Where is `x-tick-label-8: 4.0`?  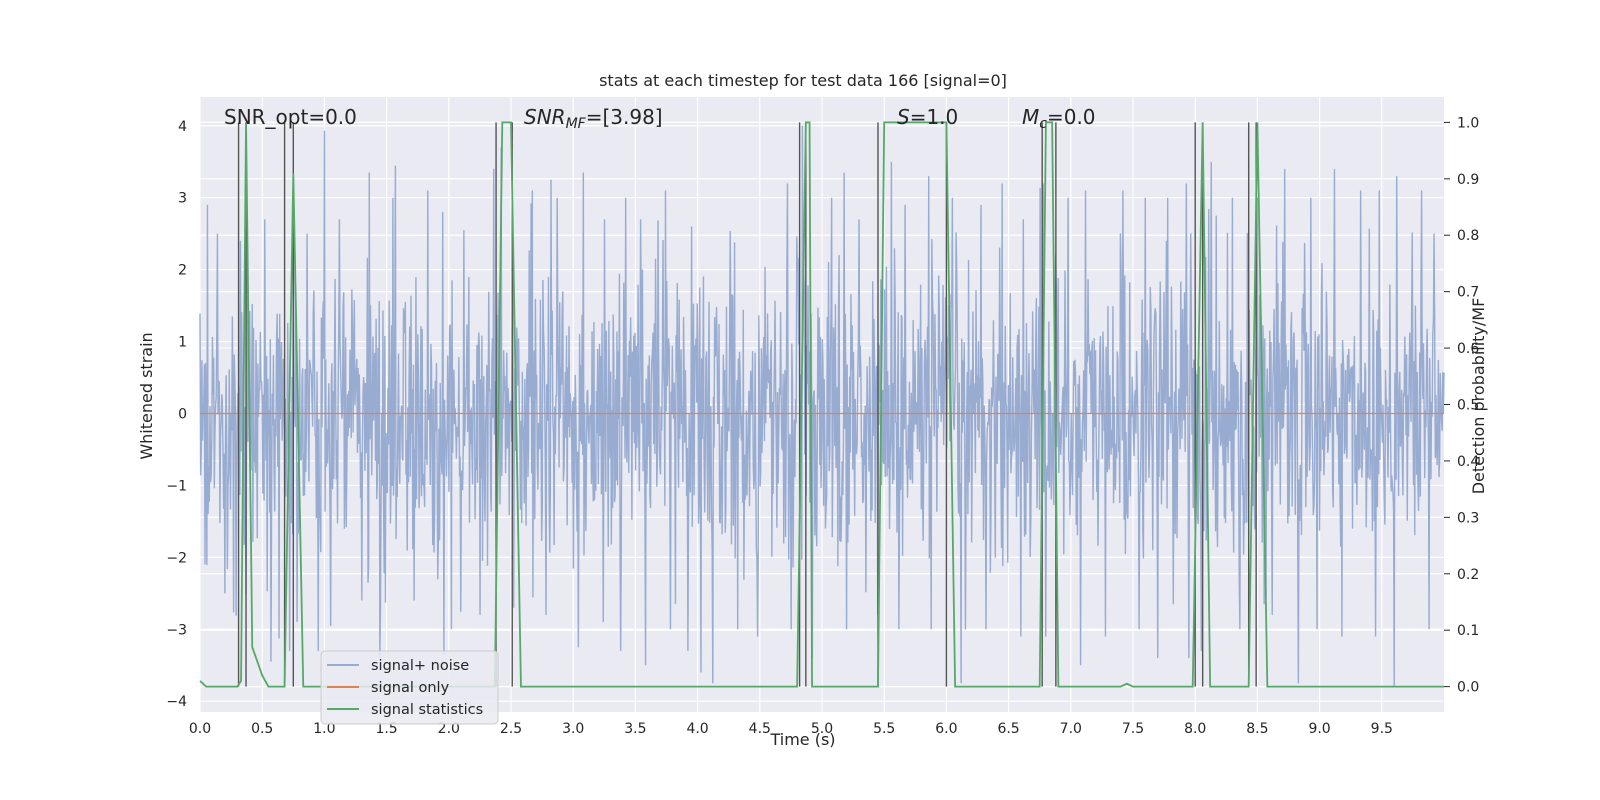 x-tick-label-8: 4.0 is located at coordinates (697, 729).